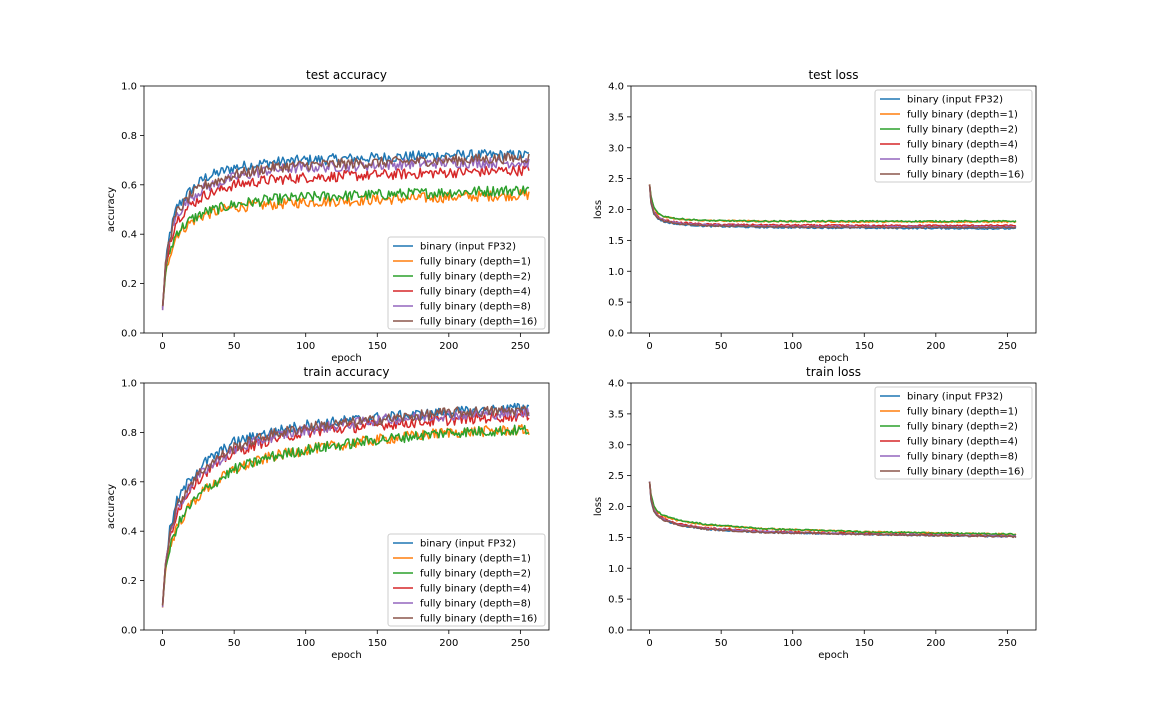 The image size is (1152, 720). What do you see at coordinates (616, 600) in the screenshot?
I see `y-tick-label: 0.5` at bounding box center [616, 600].